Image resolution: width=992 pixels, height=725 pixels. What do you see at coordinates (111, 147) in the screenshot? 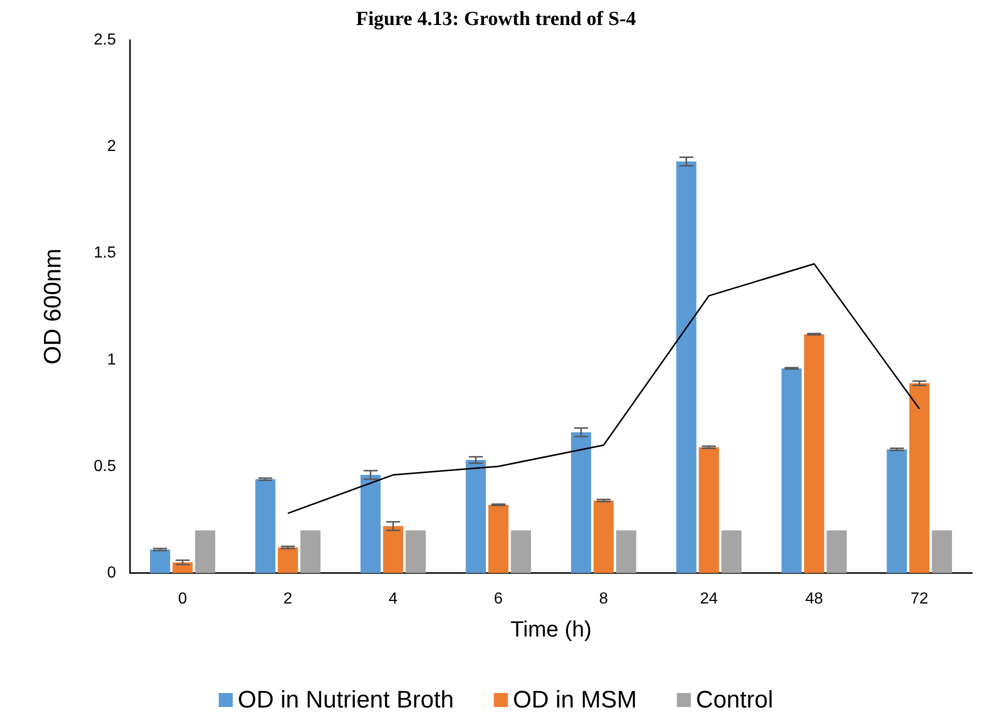
I see `y-tick-label: 2` at bounding box center [111, 147].